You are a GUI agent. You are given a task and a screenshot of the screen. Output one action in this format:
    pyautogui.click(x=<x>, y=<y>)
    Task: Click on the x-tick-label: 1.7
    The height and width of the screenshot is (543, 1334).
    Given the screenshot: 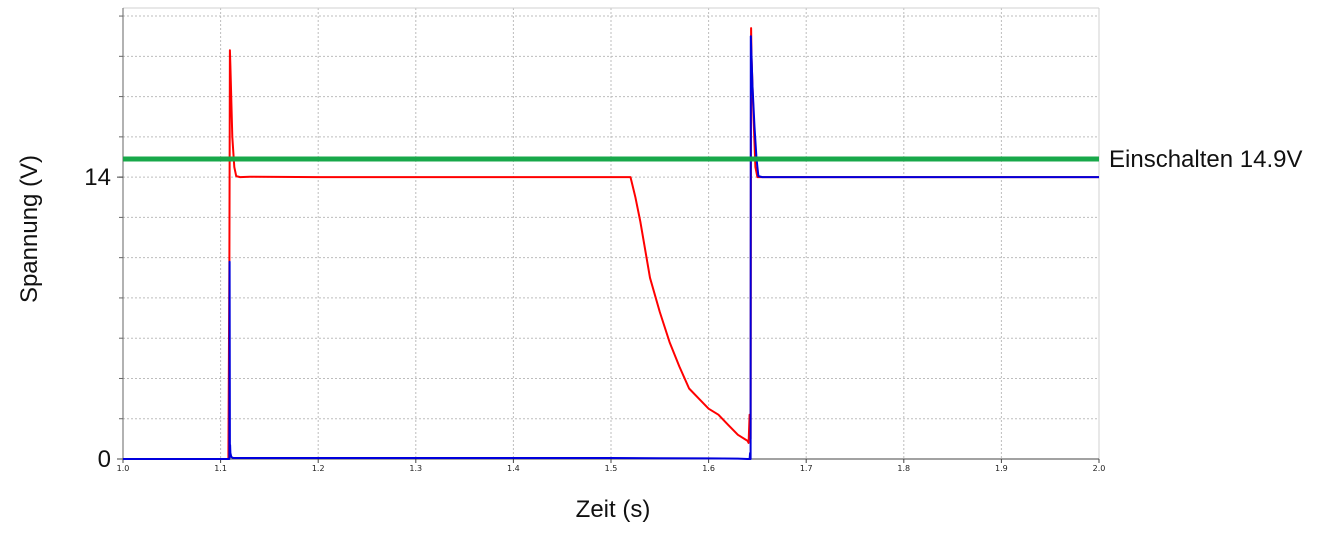 What is the action you would take?
    pyautogui.click(x=806, y=468)
    